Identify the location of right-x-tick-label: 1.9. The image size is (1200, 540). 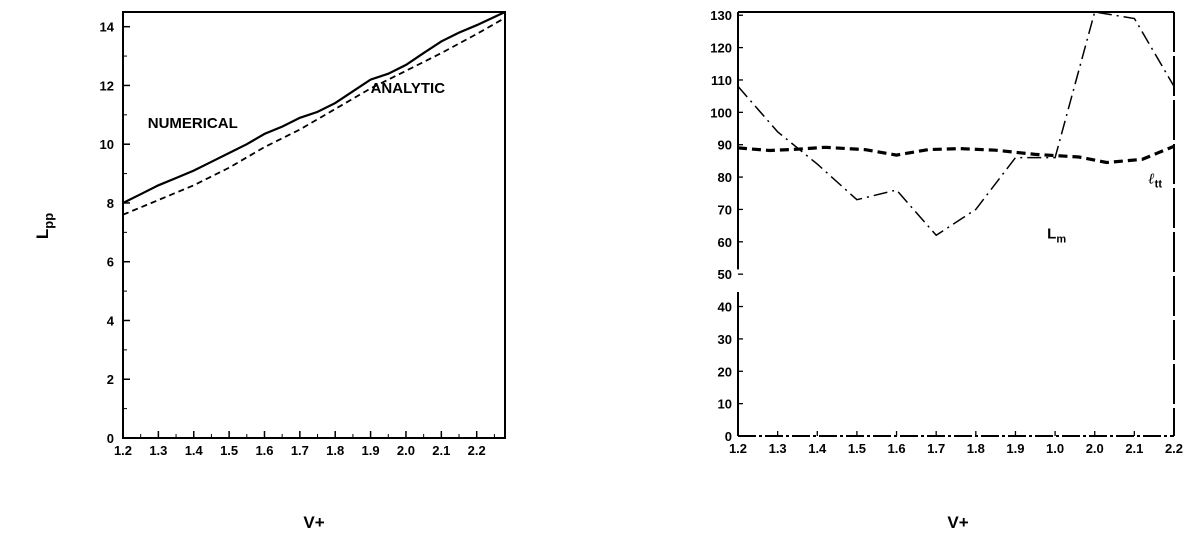
(1015, 448).